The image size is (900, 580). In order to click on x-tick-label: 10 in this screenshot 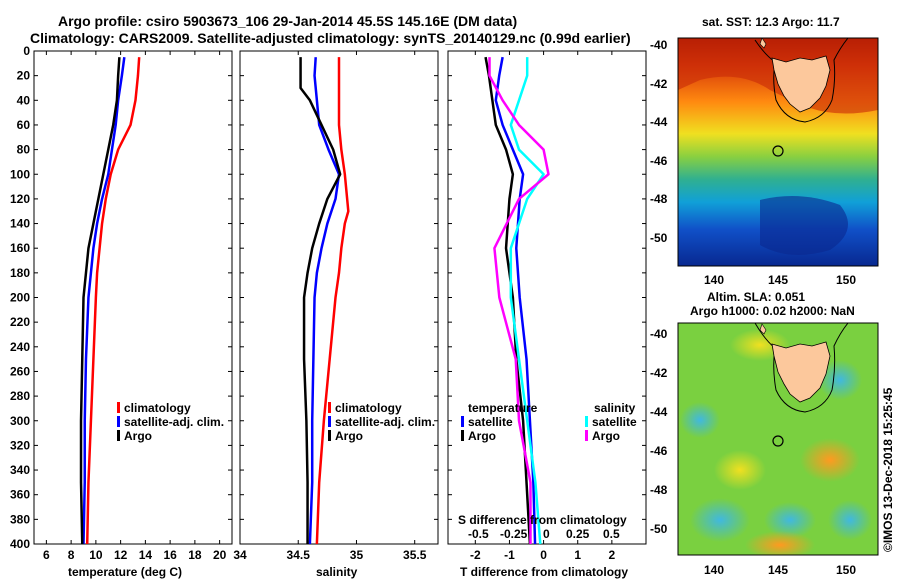, I will do `click(96, 555)`.